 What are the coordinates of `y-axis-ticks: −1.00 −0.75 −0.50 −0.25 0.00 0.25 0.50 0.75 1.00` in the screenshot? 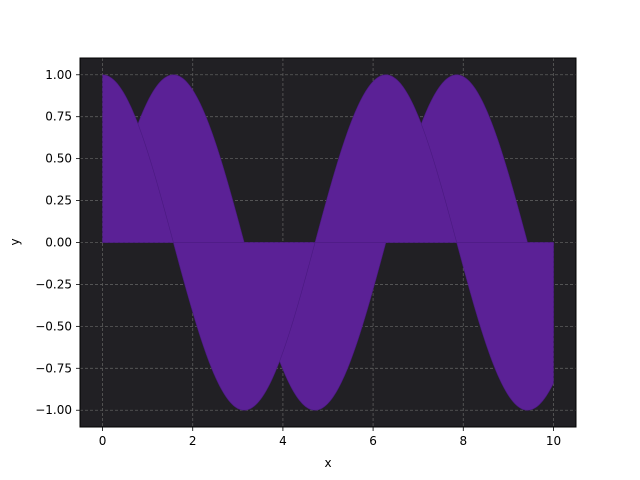 It's located at (57, 242).